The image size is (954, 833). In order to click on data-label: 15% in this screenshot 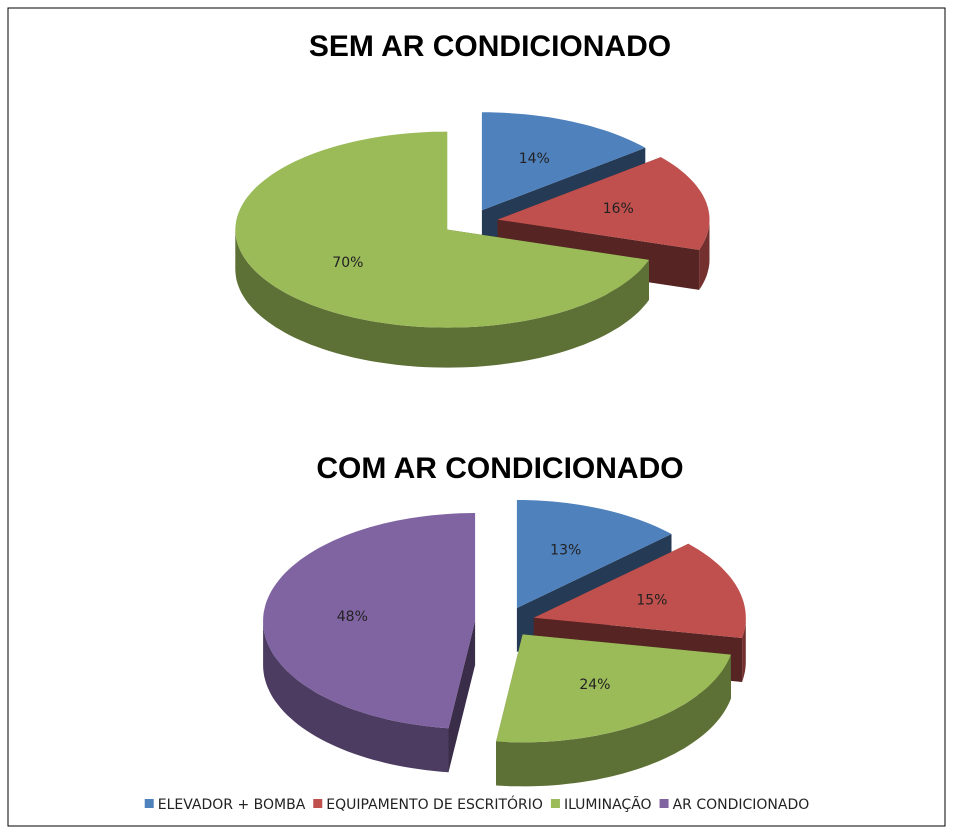, I will do `click(651, 600)`.